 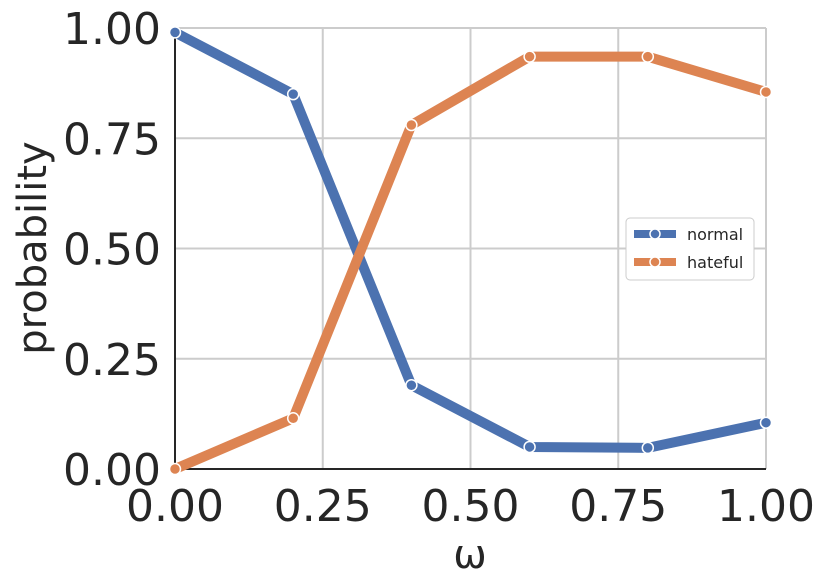 I want to click on legend: normal hateful, so click(x=690, y=249).